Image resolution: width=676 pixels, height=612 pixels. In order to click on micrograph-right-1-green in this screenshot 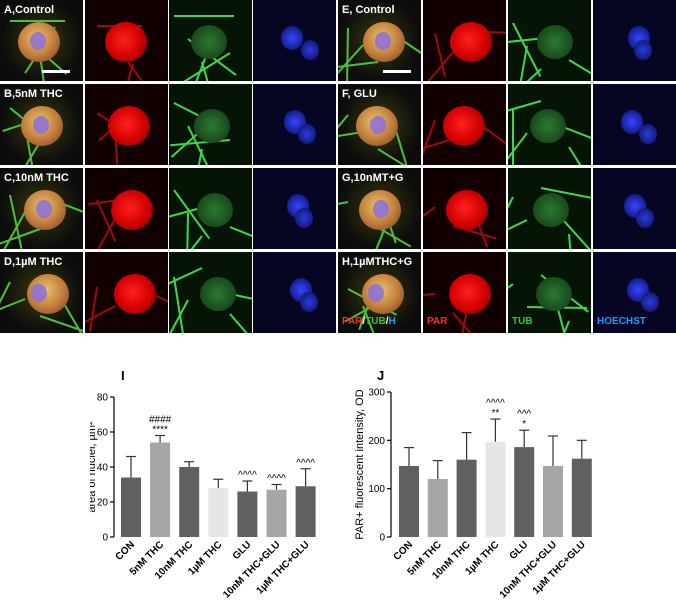, I will do `click(549, 40)`.